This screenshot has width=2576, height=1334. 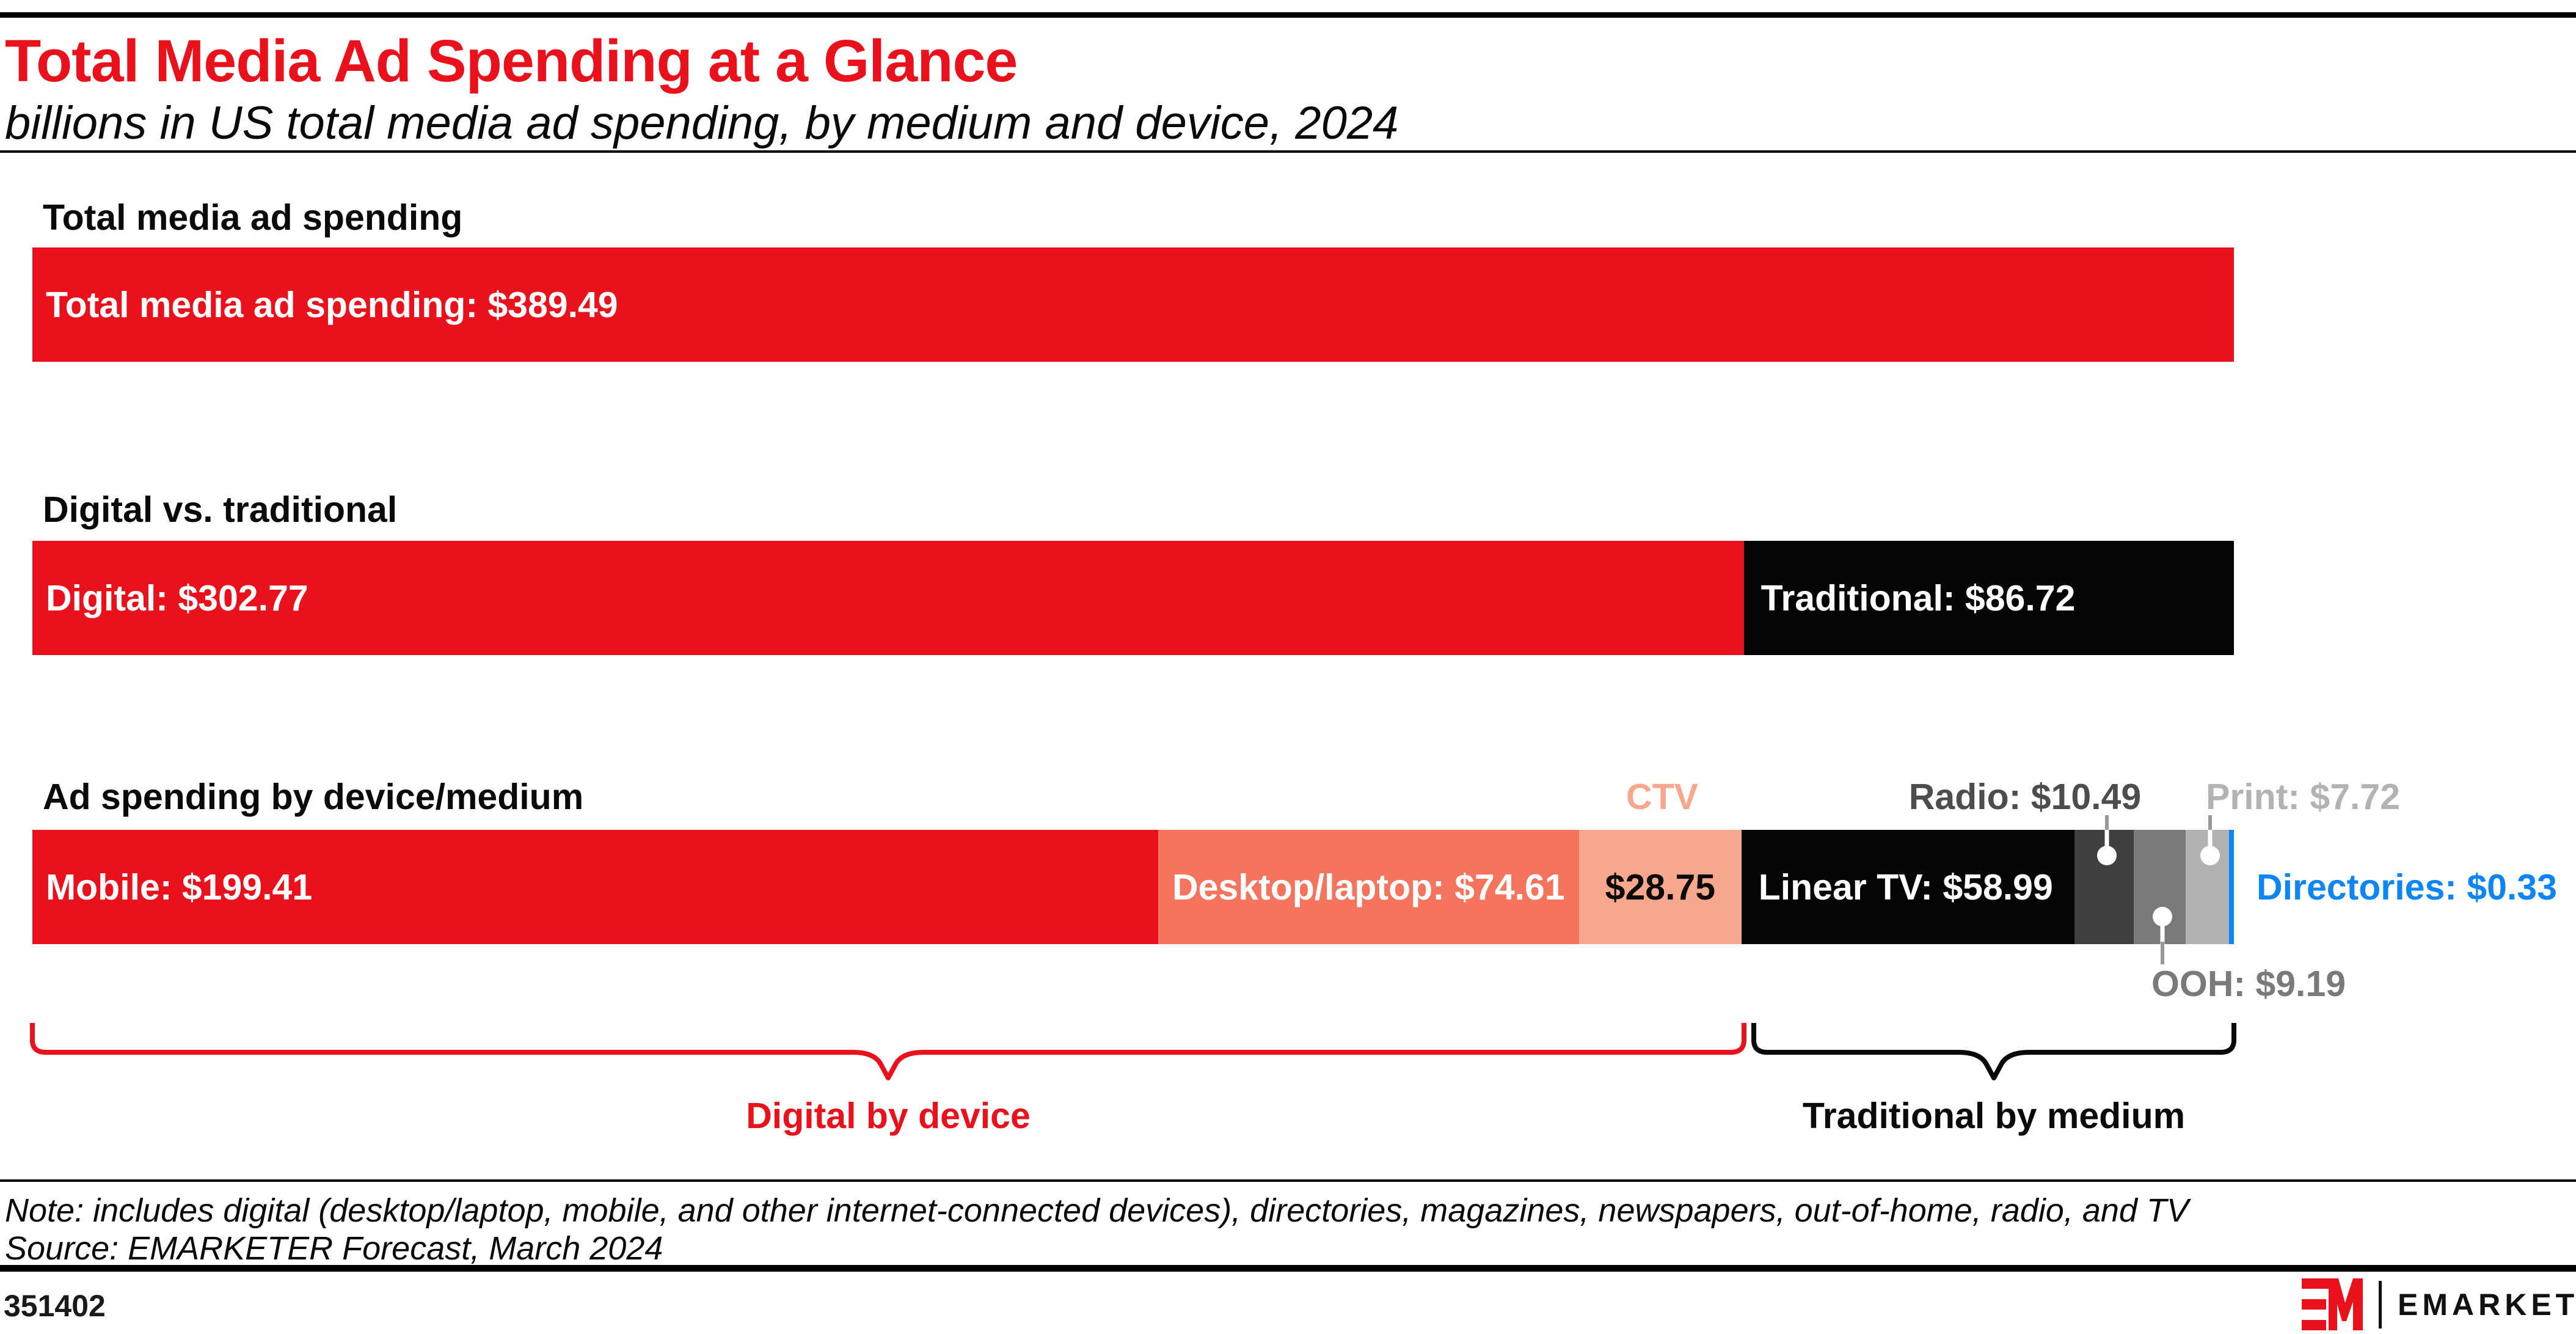 I want to click on emarketer-logo: EMARKETER, so click(x=2439, y=1304).